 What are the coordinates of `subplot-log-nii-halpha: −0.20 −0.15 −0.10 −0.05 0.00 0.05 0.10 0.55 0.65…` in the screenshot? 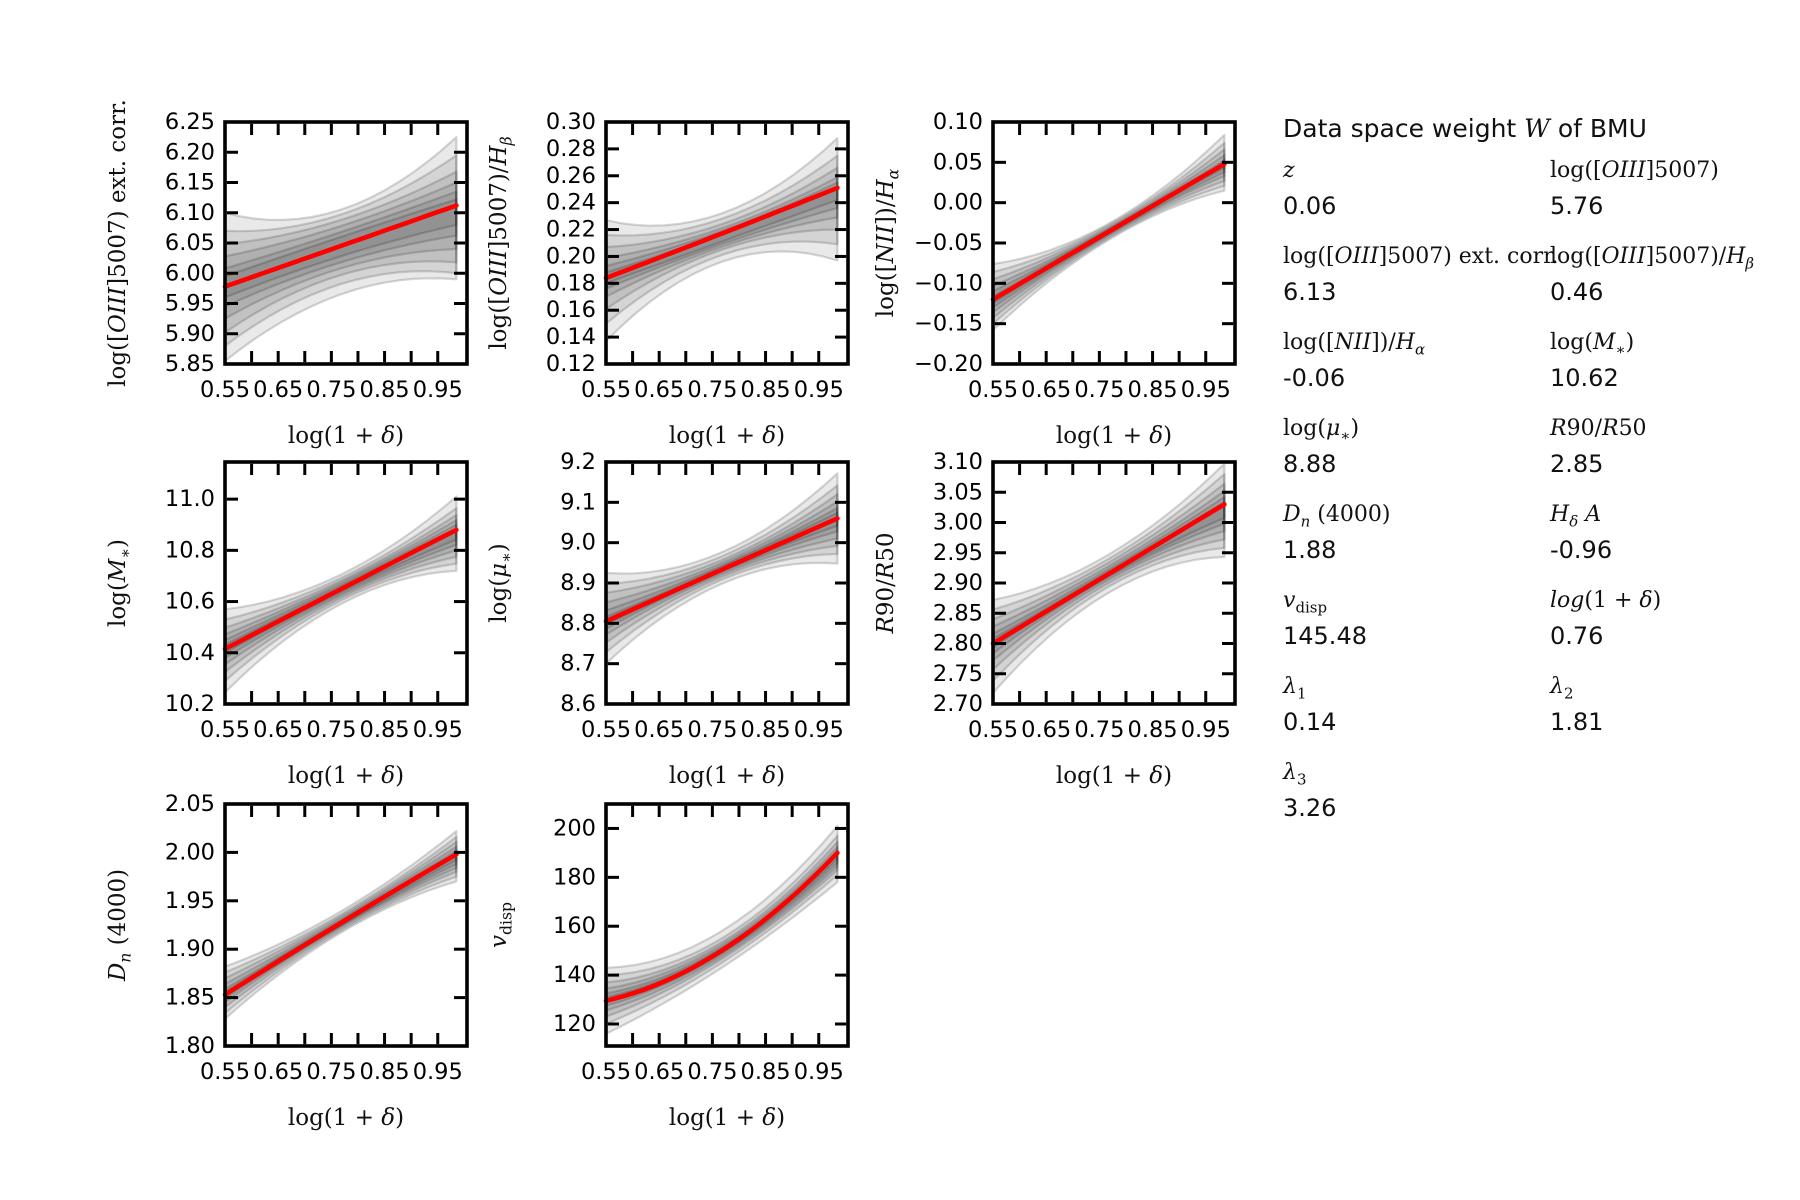 It's located at (1063, 282).